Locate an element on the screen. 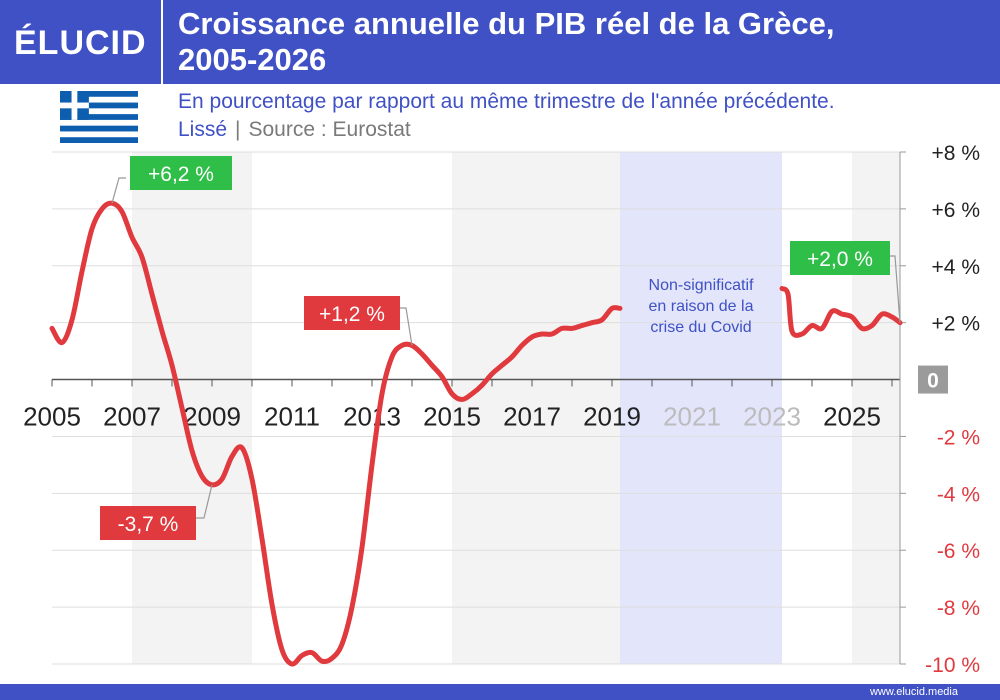  x-tick-label: 2017 is located at coordinates (532, 417).